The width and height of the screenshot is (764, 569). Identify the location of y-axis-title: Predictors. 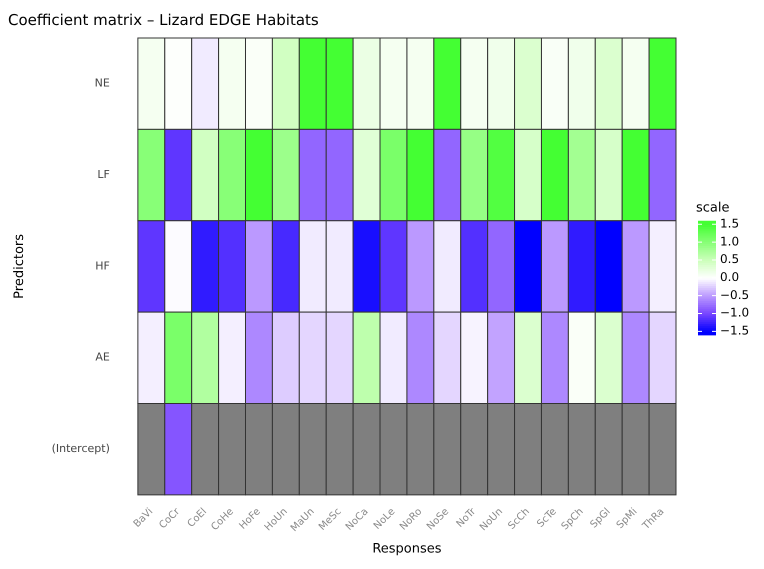
(20, 266).